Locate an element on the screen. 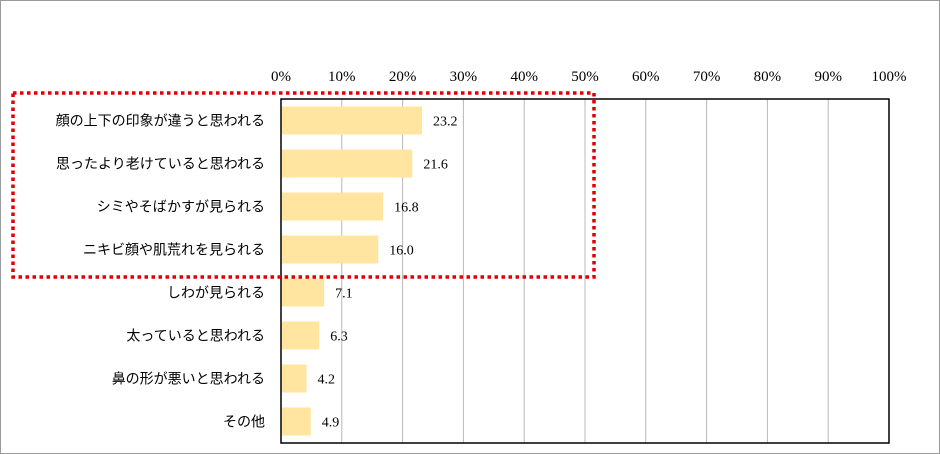 This screenshot has width=940, height=454. x-tick-label: 60% is located at coordinates (646, 77).